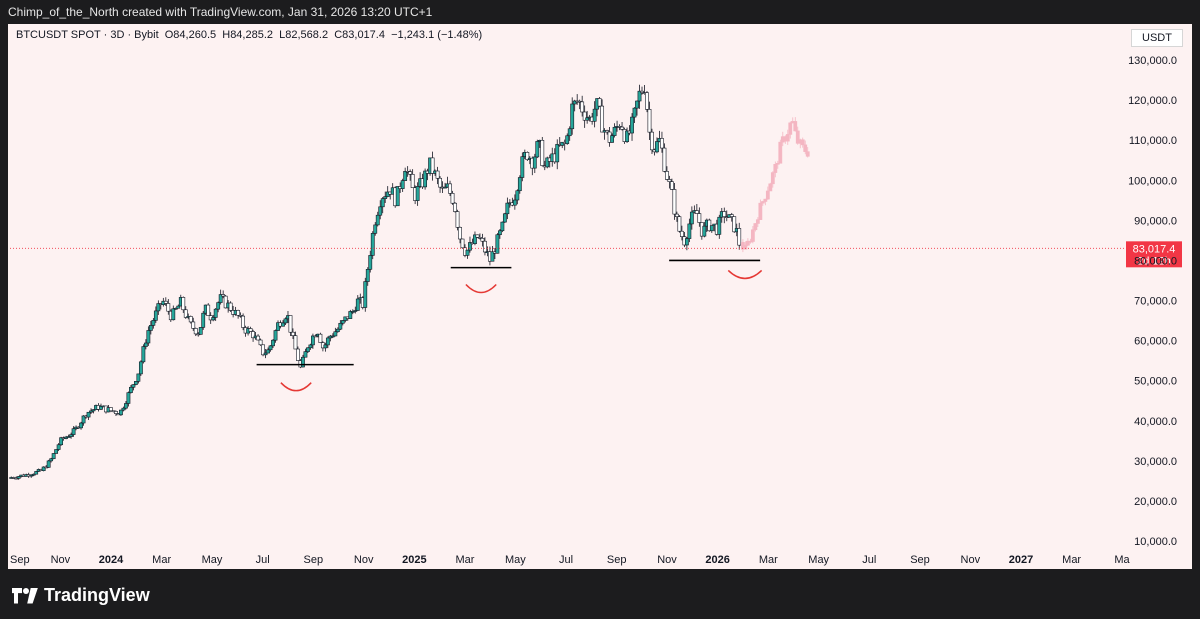 The width and height of the screenshot is (1200, 619). Describe the element at coordinates (190, 35) in the screenshot. I see `open-value: O84,260.5` at that location.